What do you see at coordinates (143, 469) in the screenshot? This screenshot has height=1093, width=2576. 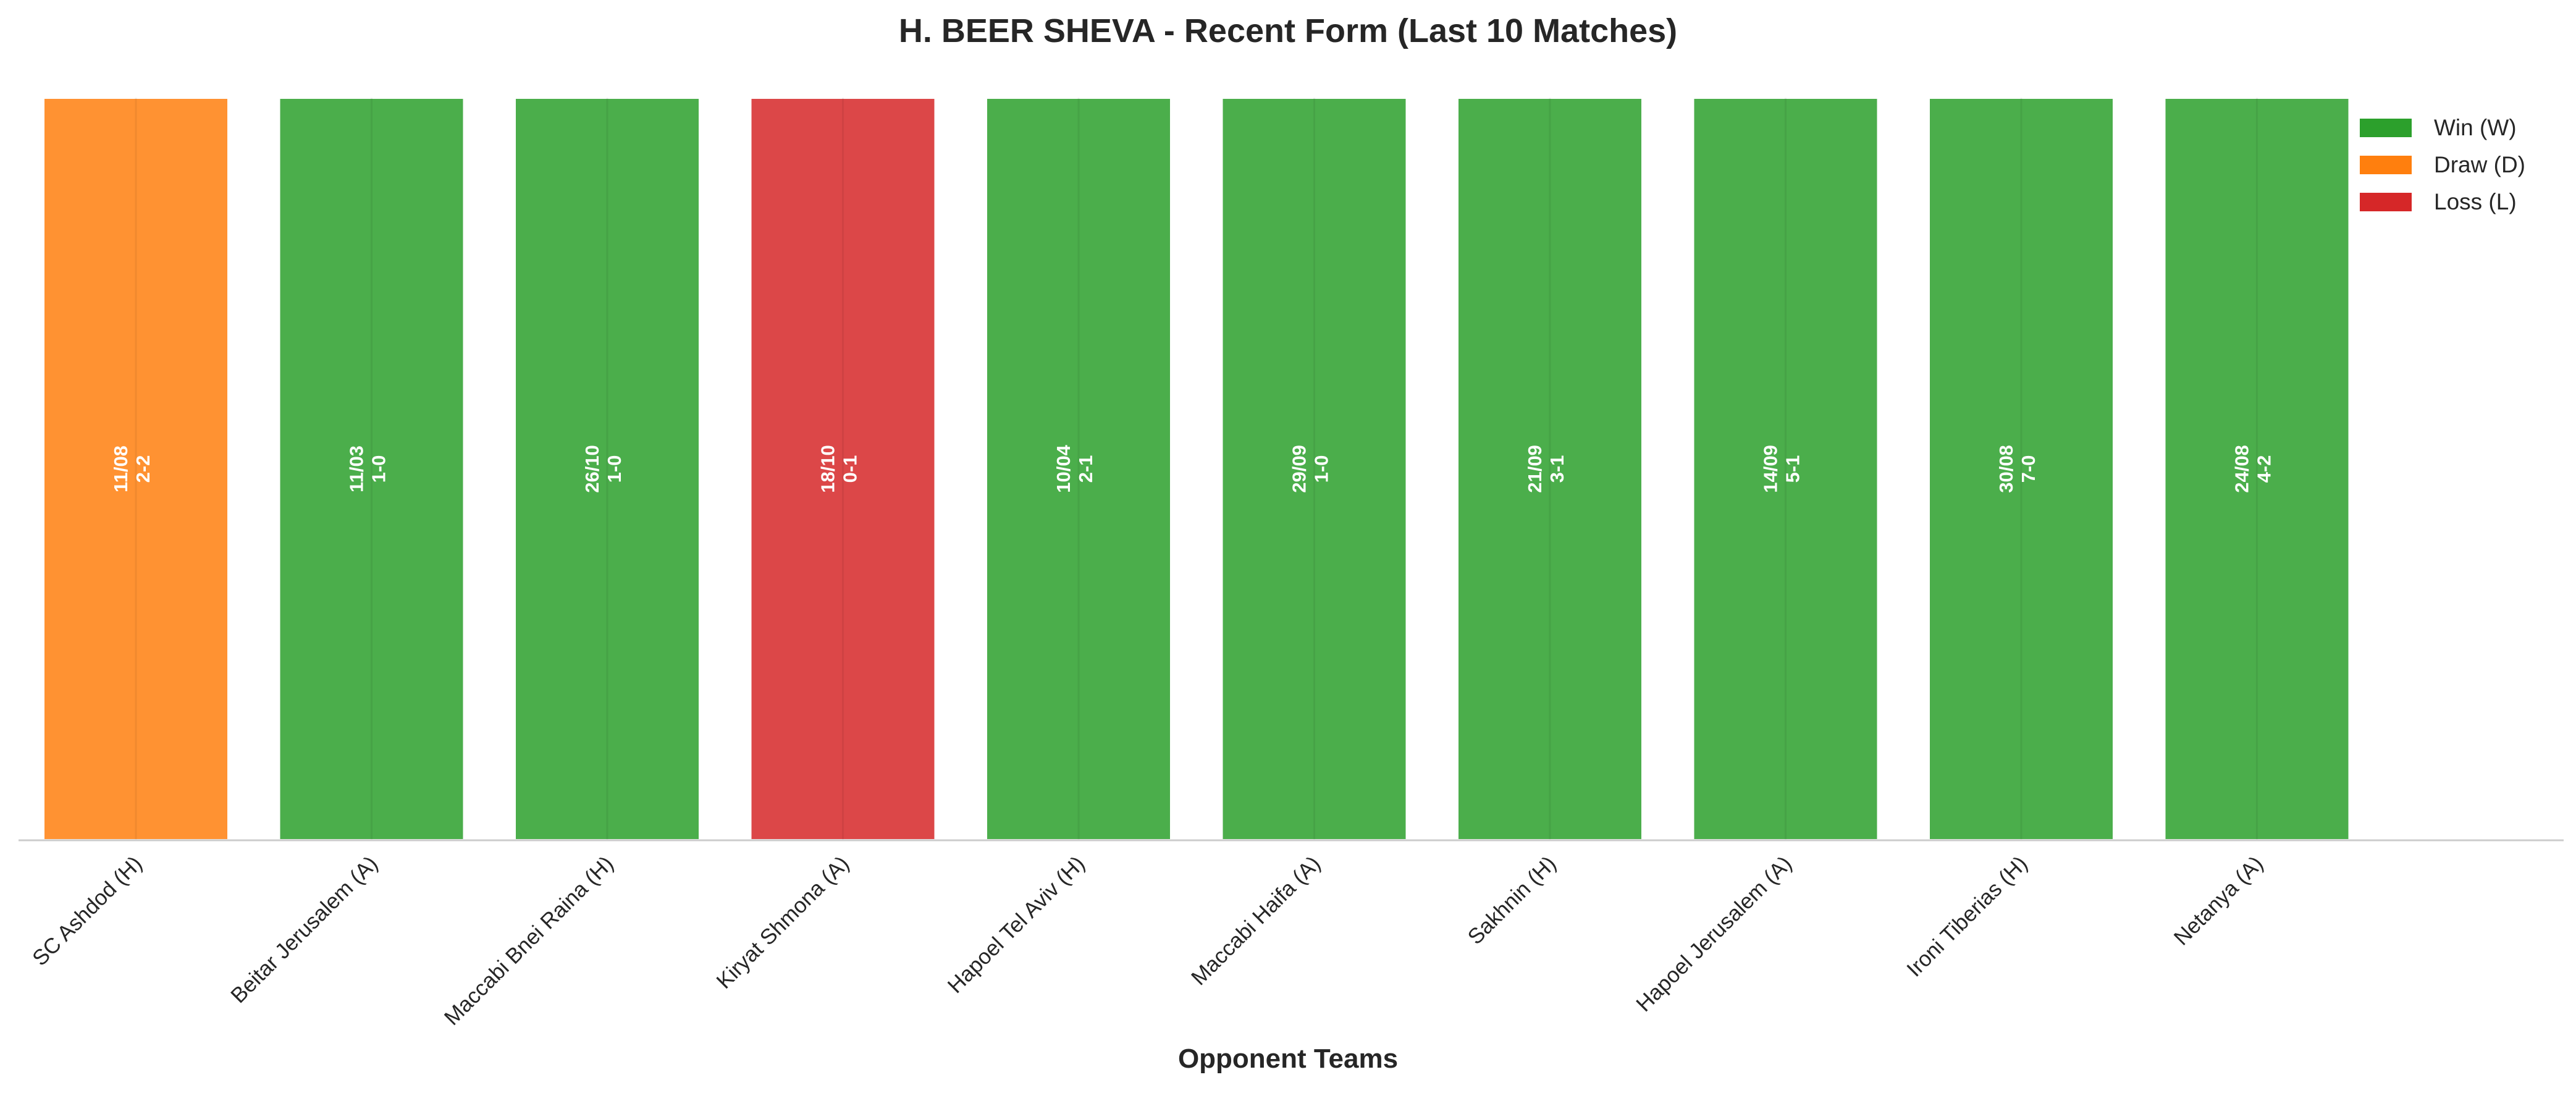 I see `bar-score-label-1: 2-2` at bounding box center [143, 469].